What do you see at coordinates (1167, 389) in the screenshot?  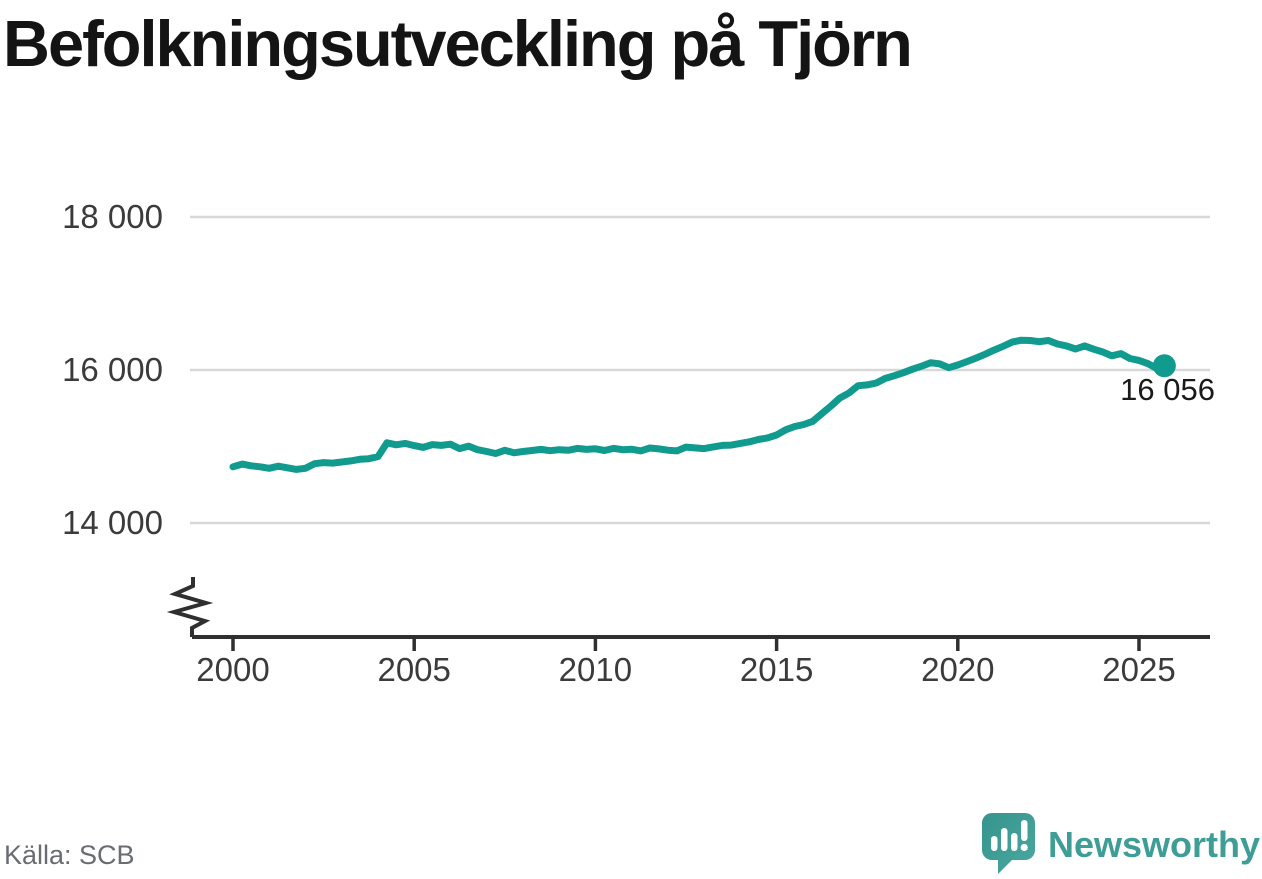 I see `latest-value-label: 16 056` at bounding box center [1167, 389].